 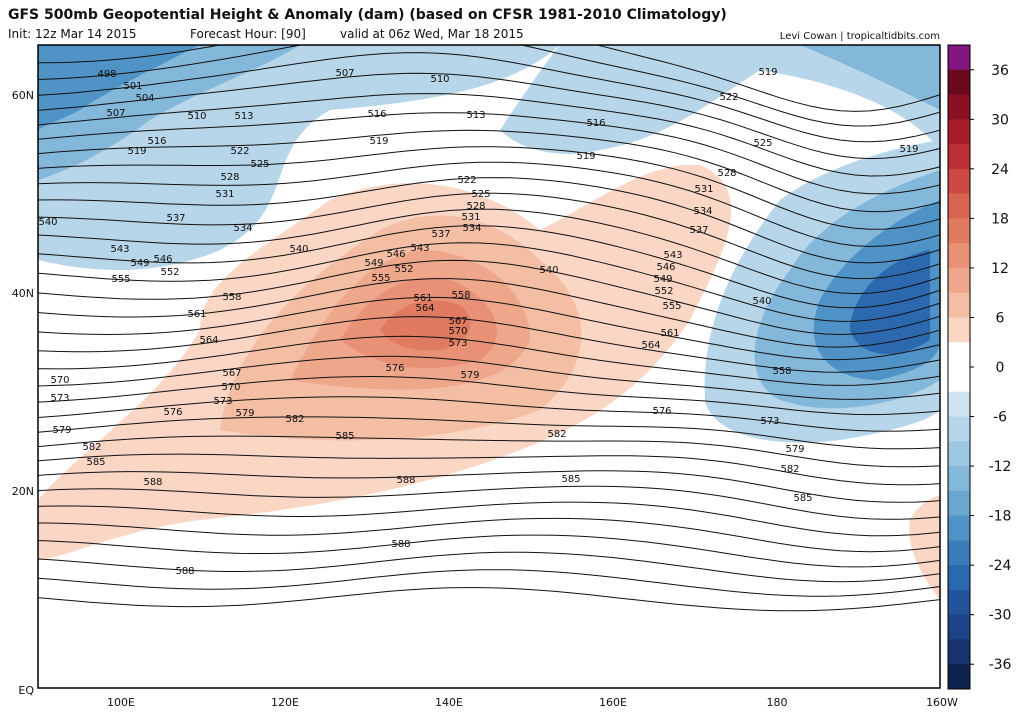 What do you see at coordinates (121, 702) in the screenshot?
I see `lon-label: 100E` at bounding box center [121, 702].